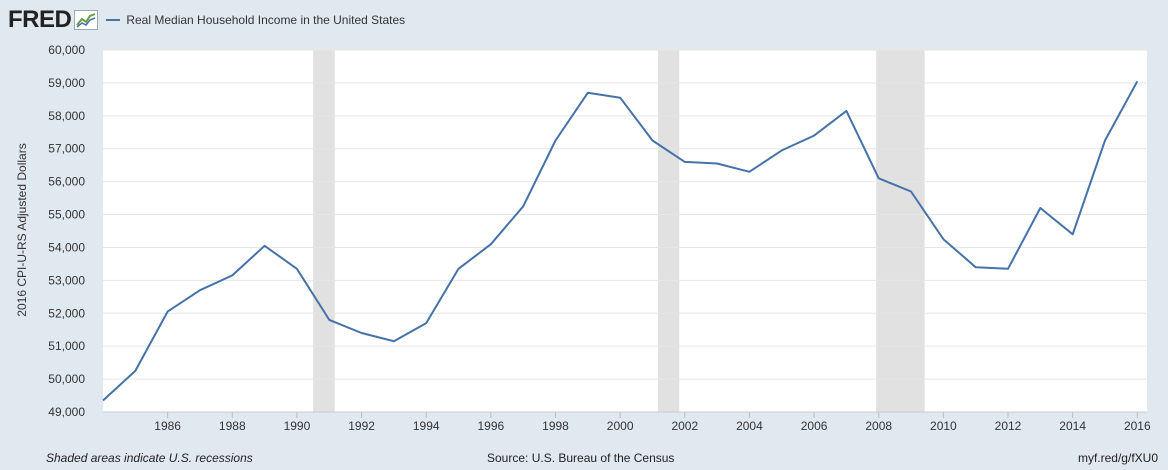 The height and width of the screenshot is (470, 1168). What do you see at coordinates (943, 426) in the screenshot?
I see `x-tick-label: 2010` at bounding box center [943, 426].